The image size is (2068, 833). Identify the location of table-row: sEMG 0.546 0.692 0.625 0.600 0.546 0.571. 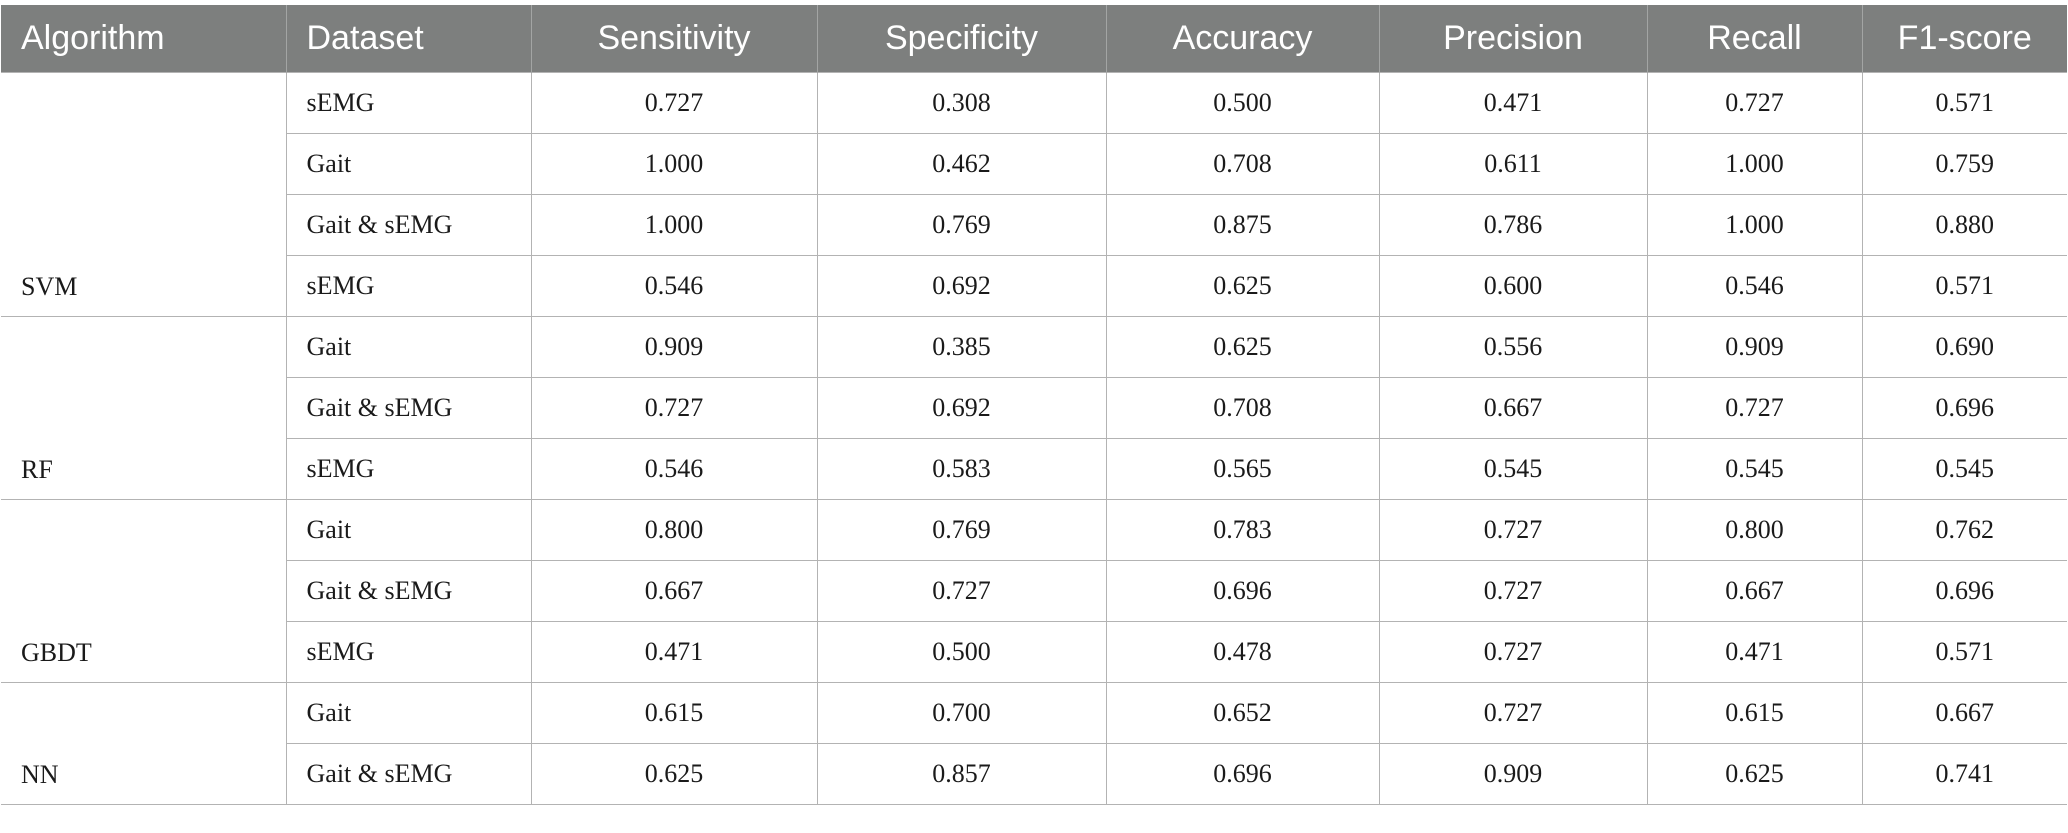
(1034, 286).